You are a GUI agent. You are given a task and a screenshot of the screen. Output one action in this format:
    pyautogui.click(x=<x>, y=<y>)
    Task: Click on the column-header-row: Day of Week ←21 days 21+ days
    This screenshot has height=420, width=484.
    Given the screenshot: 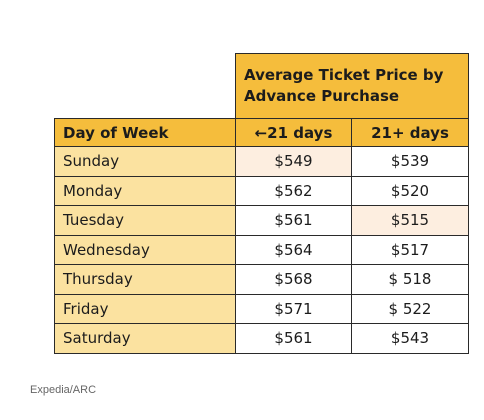 What is the action you would take?
    pyautogui.click(x=261, y=132)
    